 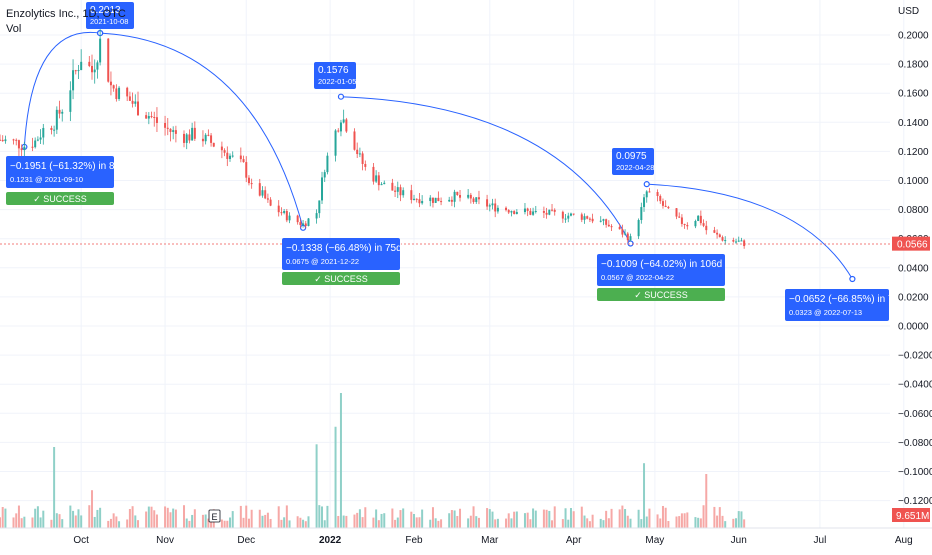 What do you see at coordinates (913, 297) in the screenshot?
I see `price-tick-label: 0.0200` at bounding box center [913, 297].